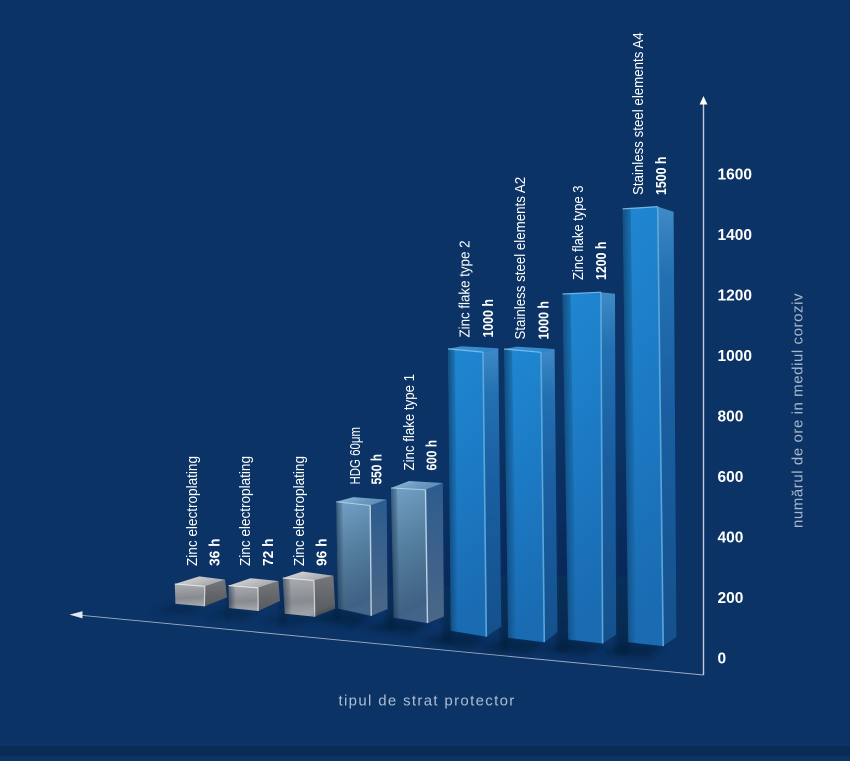  I want to click on svg-text: 550 h, so click(377, 469).